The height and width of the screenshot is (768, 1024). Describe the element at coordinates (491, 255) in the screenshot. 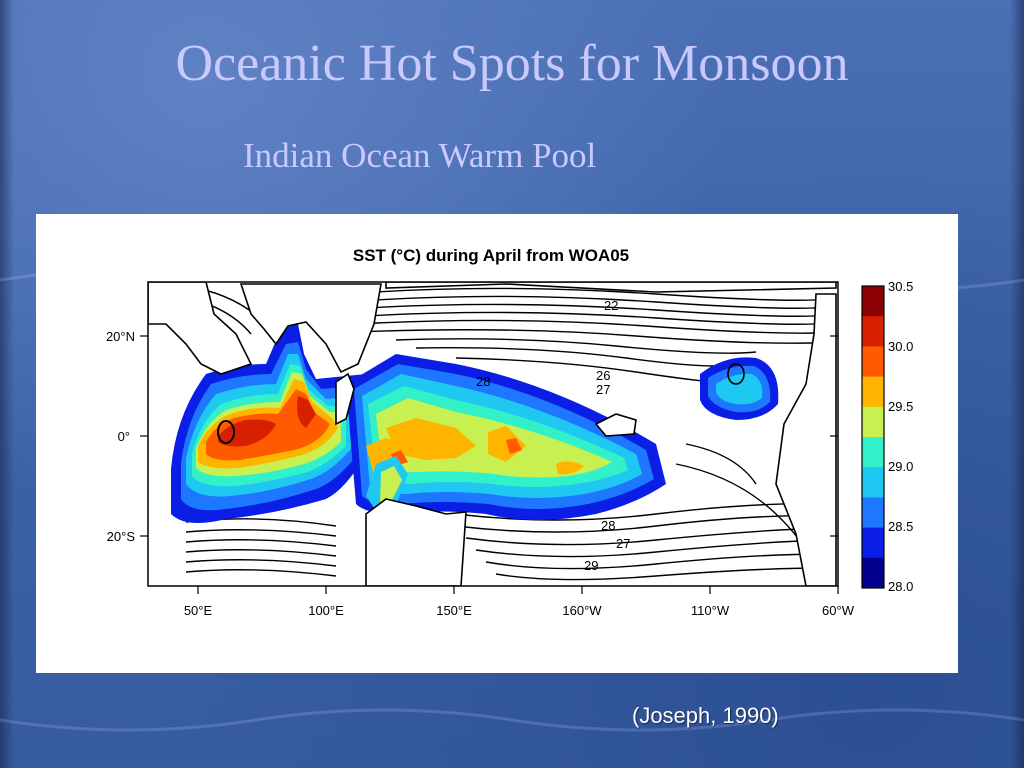

I see `map-title: SST (°C) during April from WOA05` at that location.